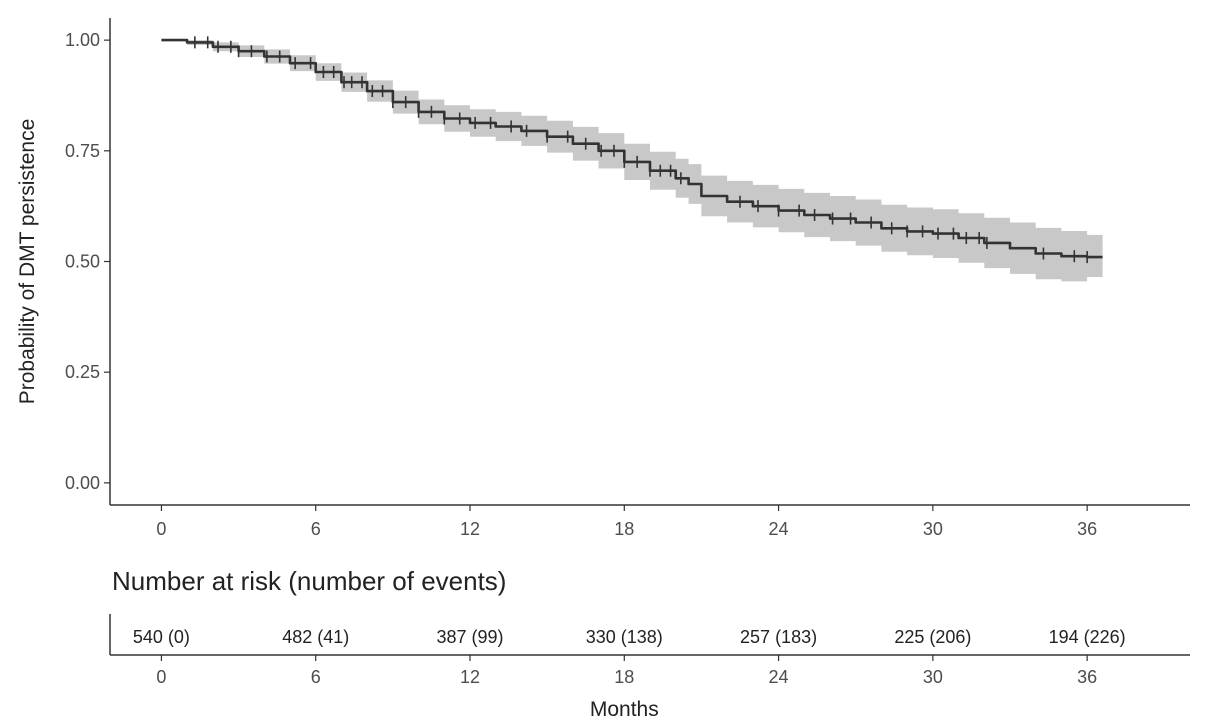 Image resolution: width=1212 pixels, height=723 pixels. Describe the element at coordinates (933, 529) in the screenshot. I see `x-tick-label: 30` at that location.